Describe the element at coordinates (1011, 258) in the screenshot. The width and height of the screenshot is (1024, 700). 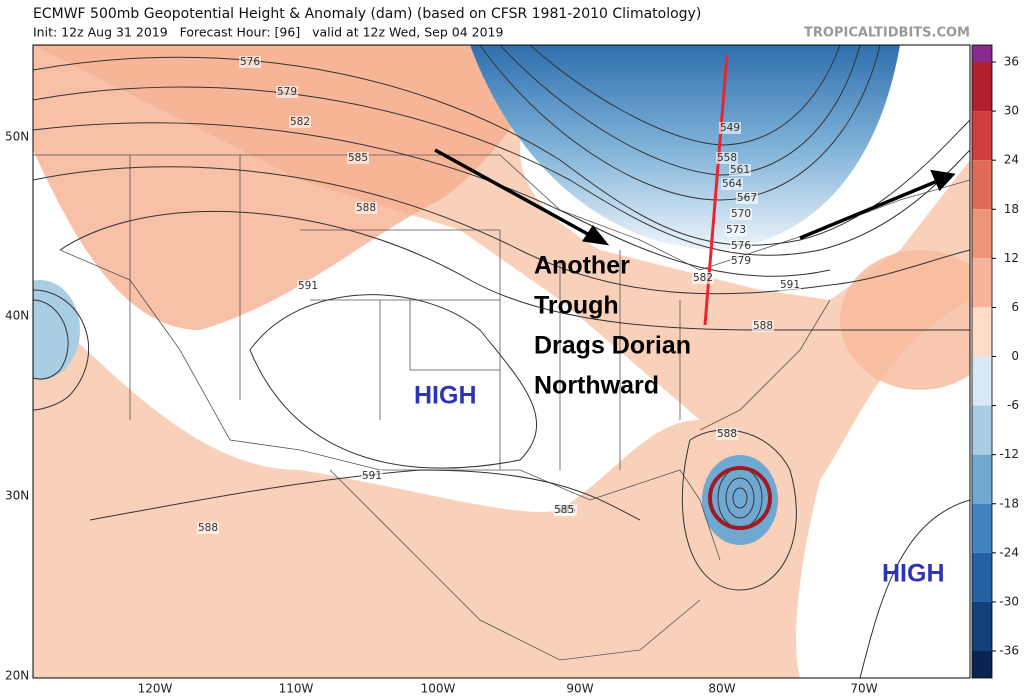
I see `colorbar-tick-label: 12` at that location.